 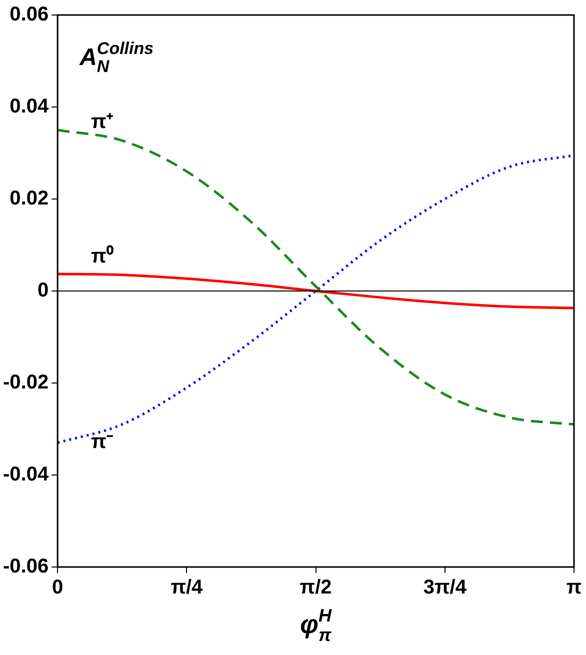 What do you see at coordinates (29, 15) in the screenshot?
I see `y-tick-label: 0.06` at bounding box center [29, 15].